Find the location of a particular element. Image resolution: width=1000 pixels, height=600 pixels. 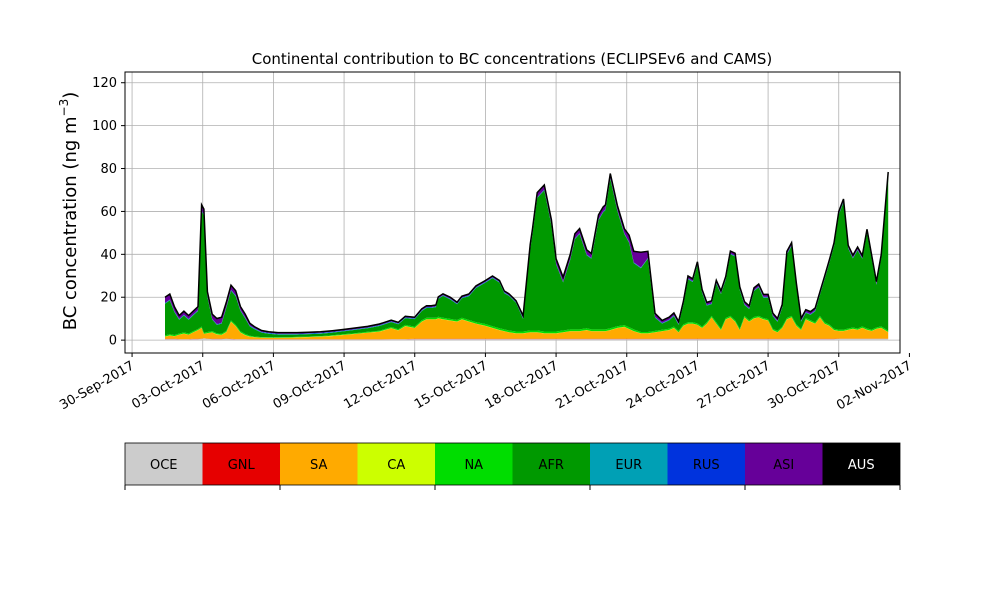

y-axis-label-text: BC concentration (ng m is located at coordinates (70, 223).